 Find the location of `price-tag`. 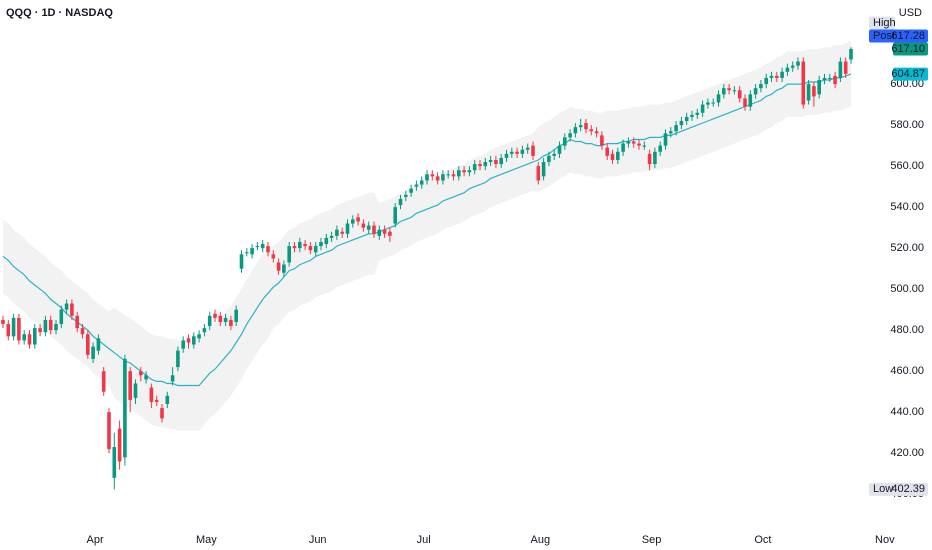

price-tag is located at coordinates (910, 74).